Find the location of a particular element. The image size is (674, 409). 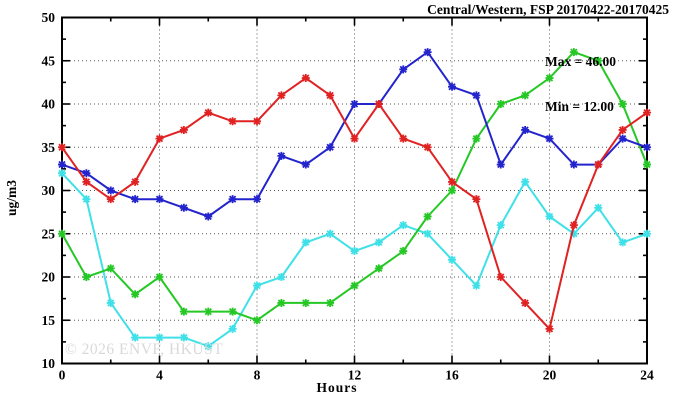

chart-title: Central/Western, FSP 20170422-20170425 is located at coordinates (548, 9).